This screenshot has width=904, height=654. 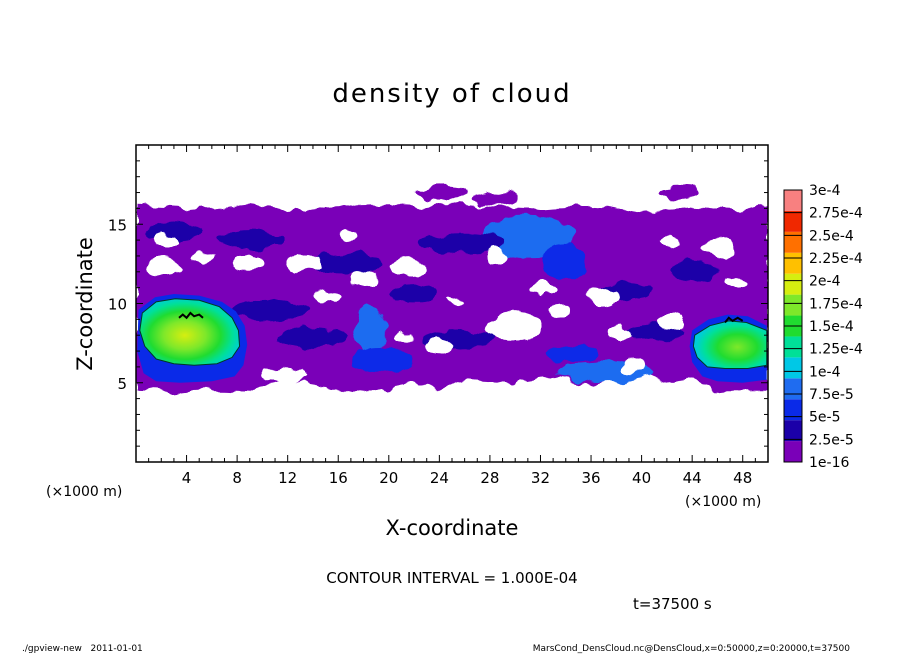 What do you see at coordinates (831, 236) in the screenshot?
I see `colorbar-label: 2.5e-4` at bounding box center [831, 236].